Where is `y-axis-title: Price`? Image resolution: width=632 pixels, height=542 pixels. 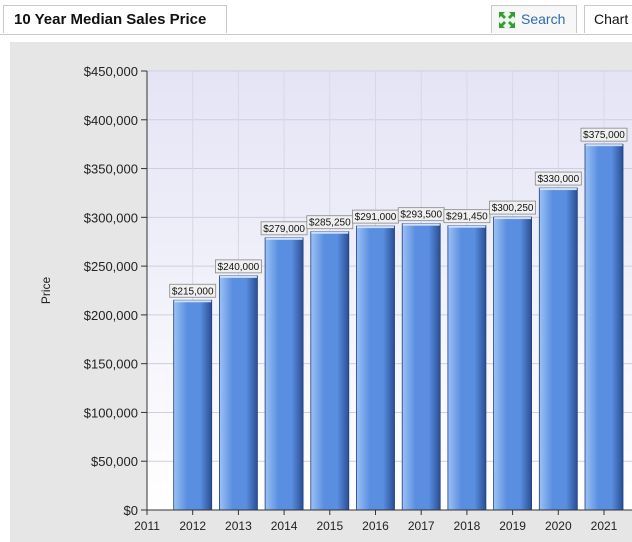
y-axis-title: Price is located at coordinates (46, 291).